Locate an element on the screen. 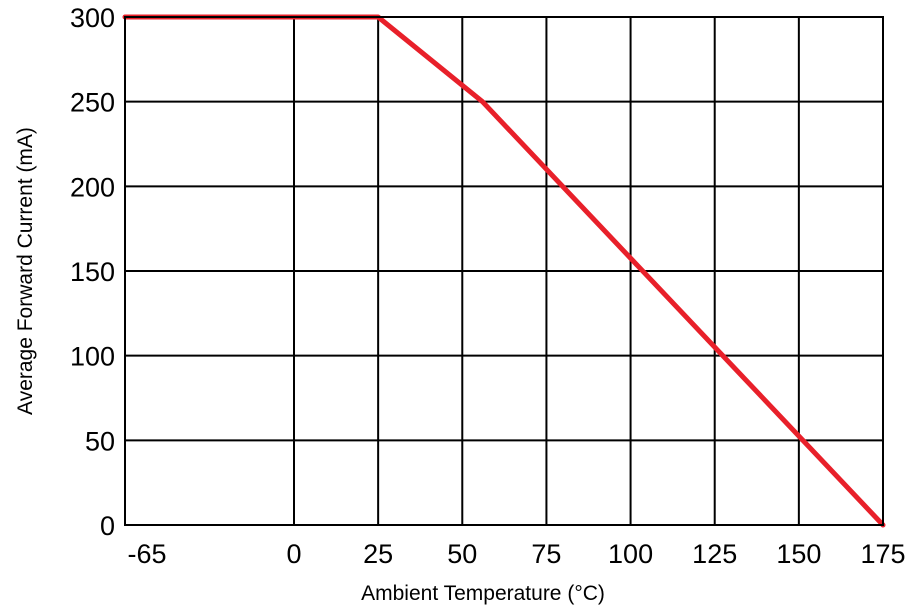  y-axis-label: Average Forward Current (mA) is located at coordinates (25, 271).